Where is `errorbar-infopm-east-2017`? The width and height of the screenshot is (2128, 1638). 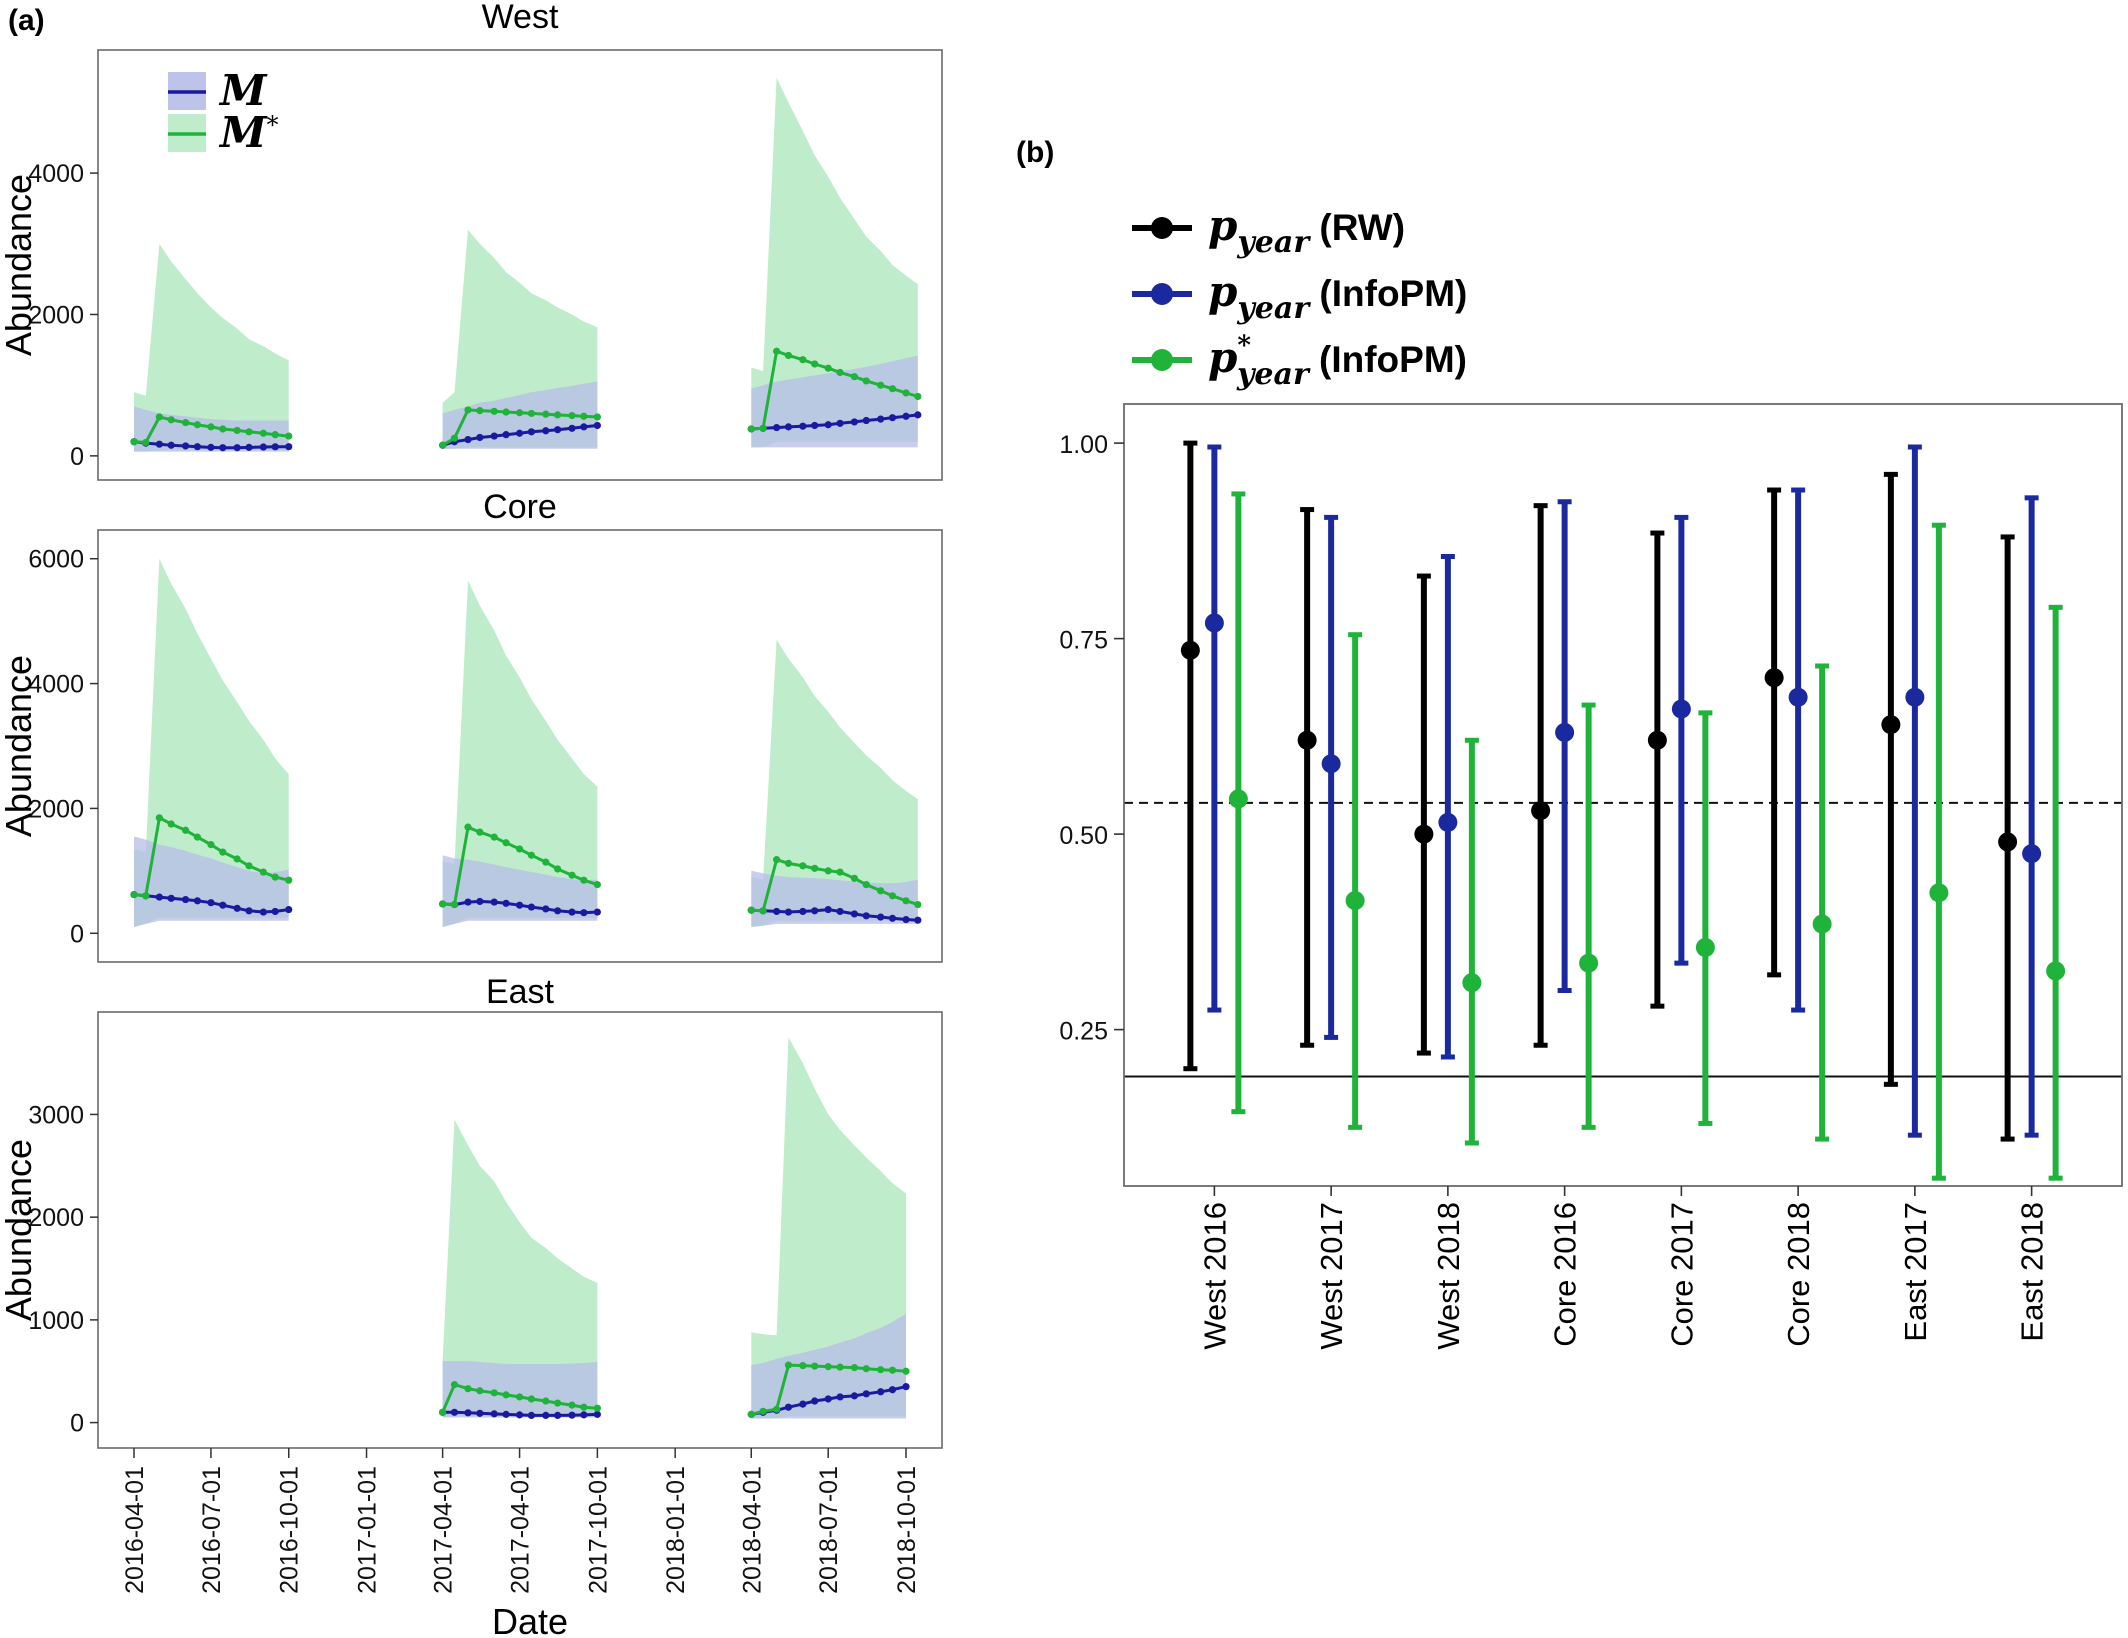 errorbar-infopm-east-2017 is located at coordinates (1915, 791).